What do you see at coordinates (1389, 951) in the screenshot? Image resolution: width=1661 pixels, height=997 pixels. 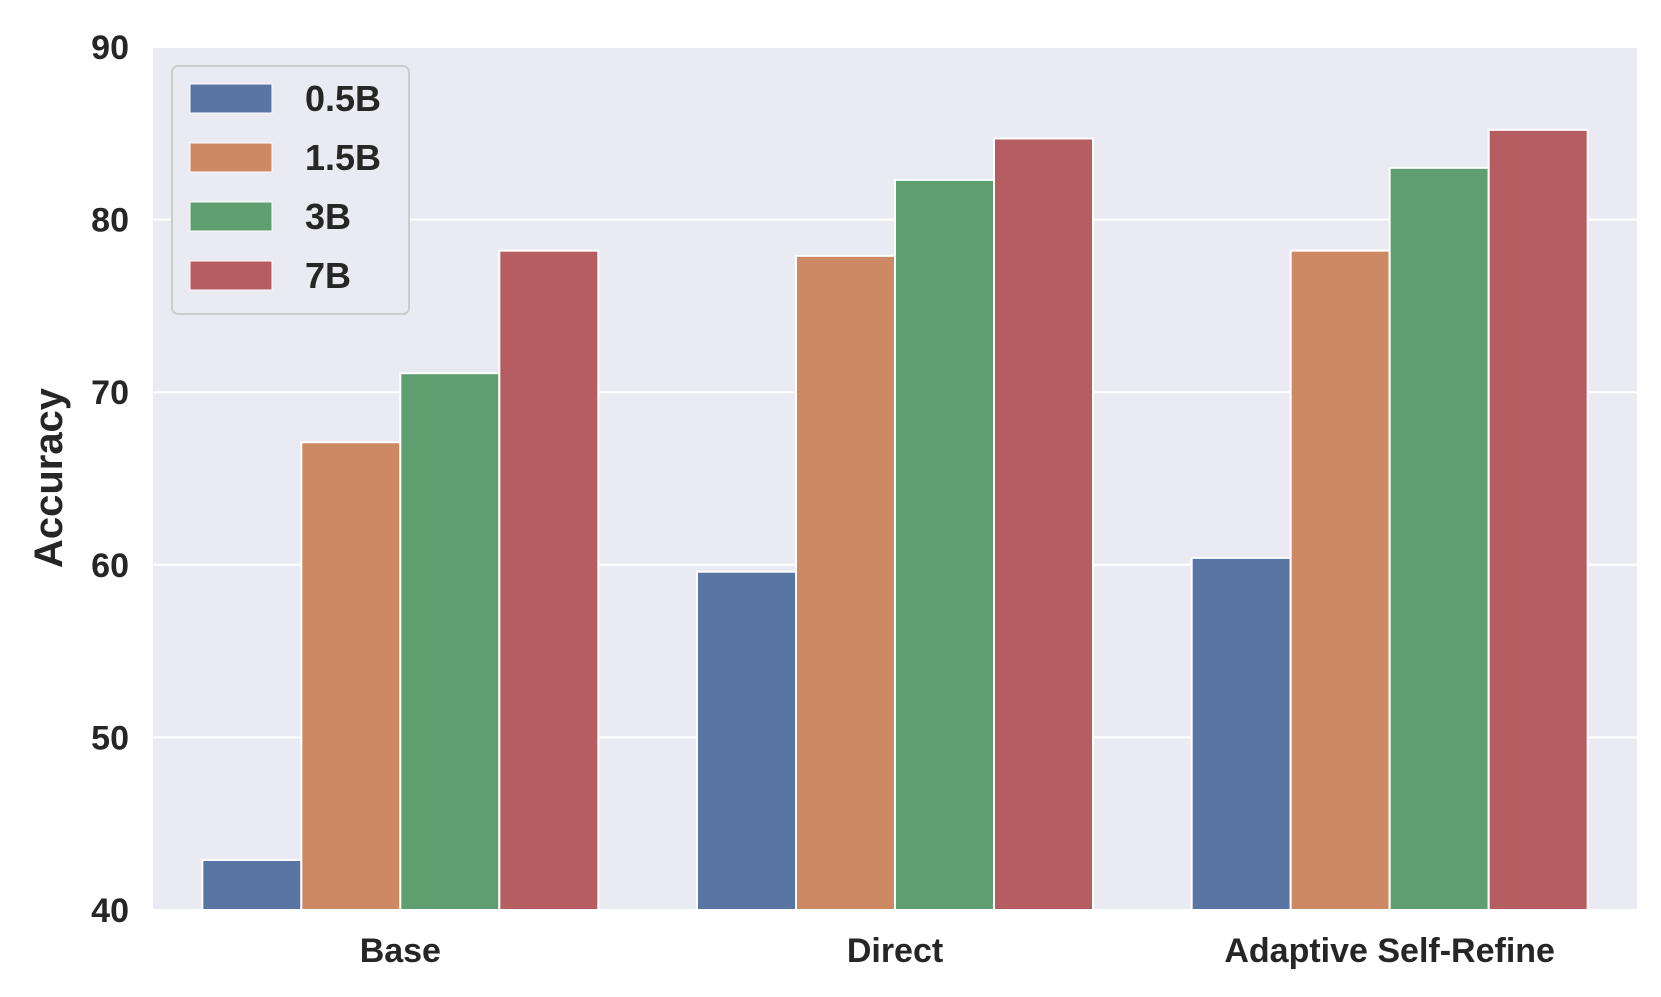 I see `x-tick-label: Adaptive Self-Refine` at bounding box center [1389, 951].